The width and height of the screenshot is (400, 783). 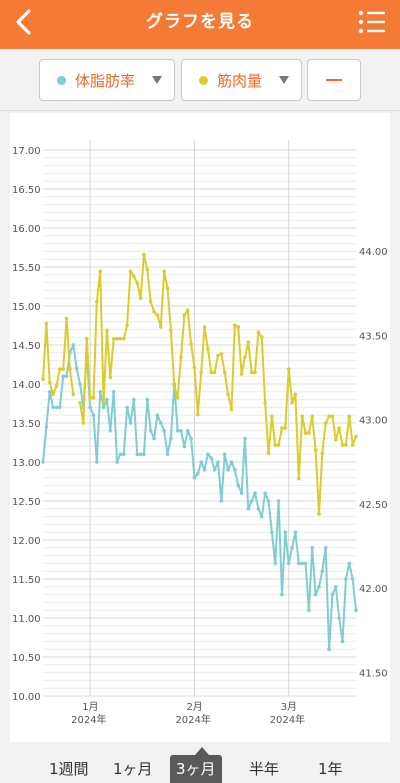 I want to click on menu-button, so click(x=372, y=23).